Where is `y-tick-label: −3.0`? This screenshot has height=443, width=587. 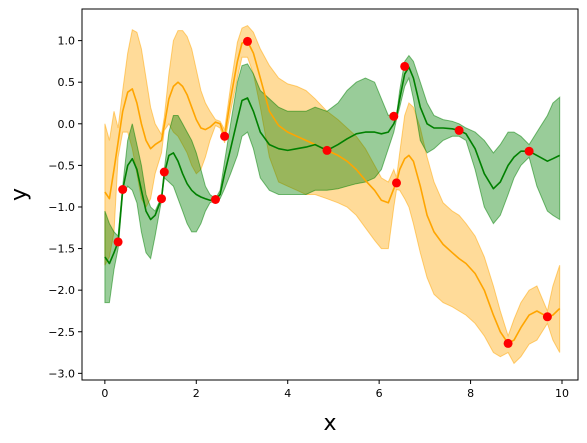
y-tick-label: −3.0 is located at coordinates (61, 373).